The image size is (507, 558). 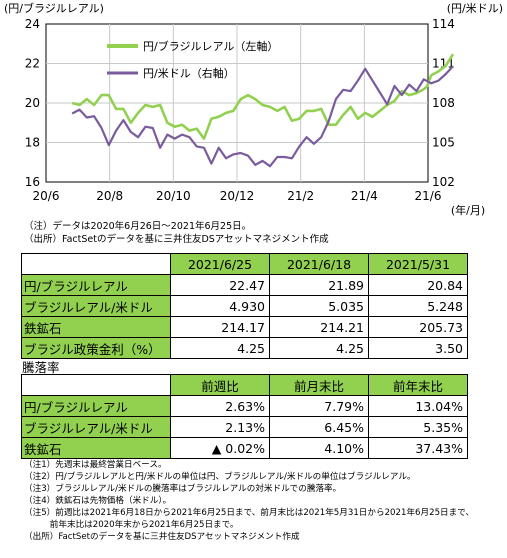 What do you see at coordinates (319, 385) in the screenshot?
I see `header-monthly: 前月末比` at bounding box center [319, 385].